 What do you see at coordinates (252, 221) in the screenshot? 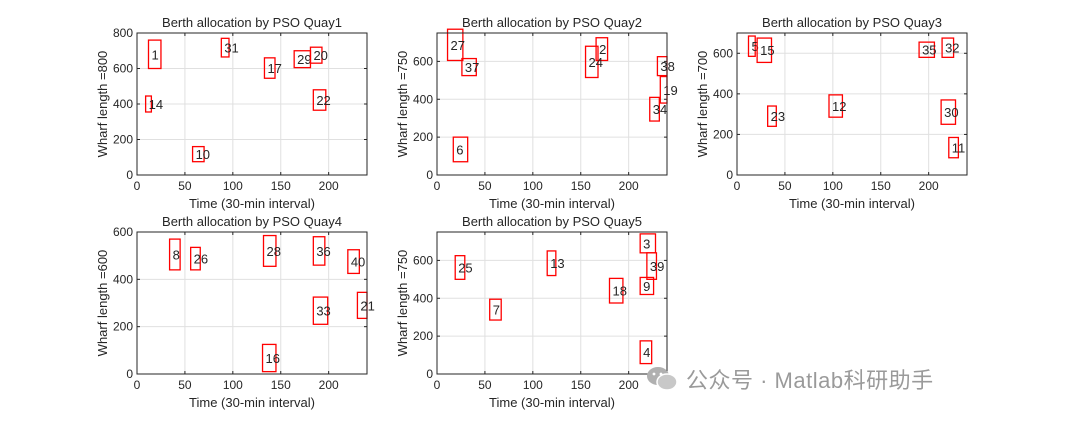
I see `chart-title: Berth allocation by PSO Quay4` at bounding box center [252, 221].